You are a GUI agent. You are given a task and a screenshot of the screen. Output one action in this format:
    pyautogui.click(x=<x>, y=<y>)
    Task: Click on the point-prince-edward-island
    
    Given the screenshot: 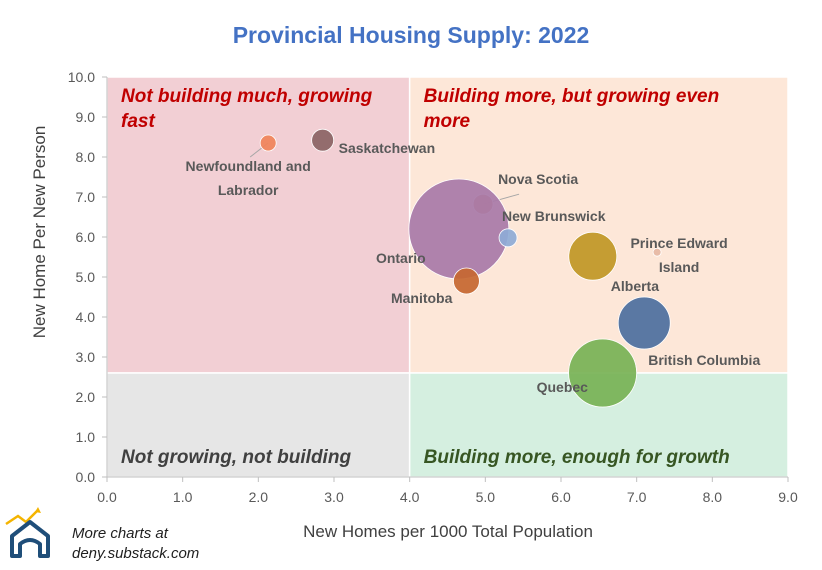 What is the action you would take?
    pyautogui.click(x=657, y=252)
    